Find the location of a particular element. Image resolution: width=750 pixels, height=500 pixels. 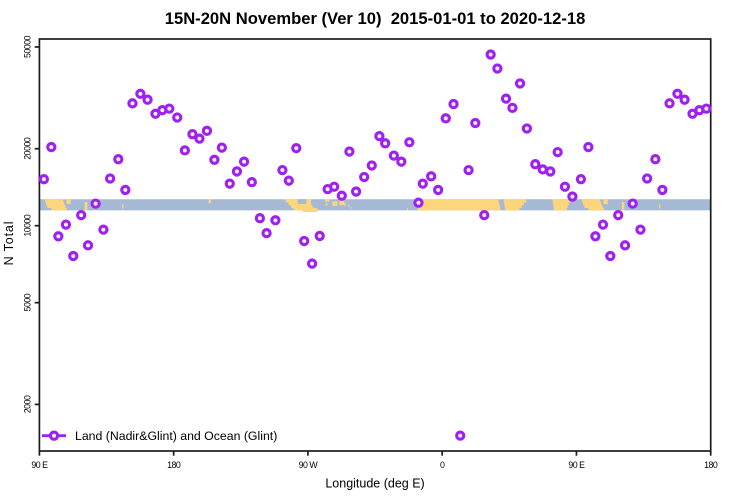

y-tick-label: 10000 is located at coordinates (28, 225).